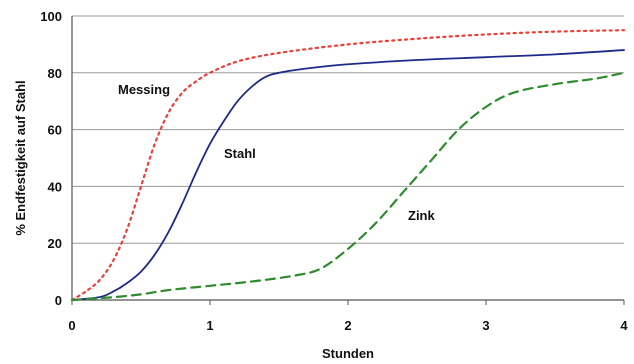 The width and height of the screenshot is (634, 364). I want to click on y-axis-title: % Endfestigkeit auf Stahl, so click(20, 157).